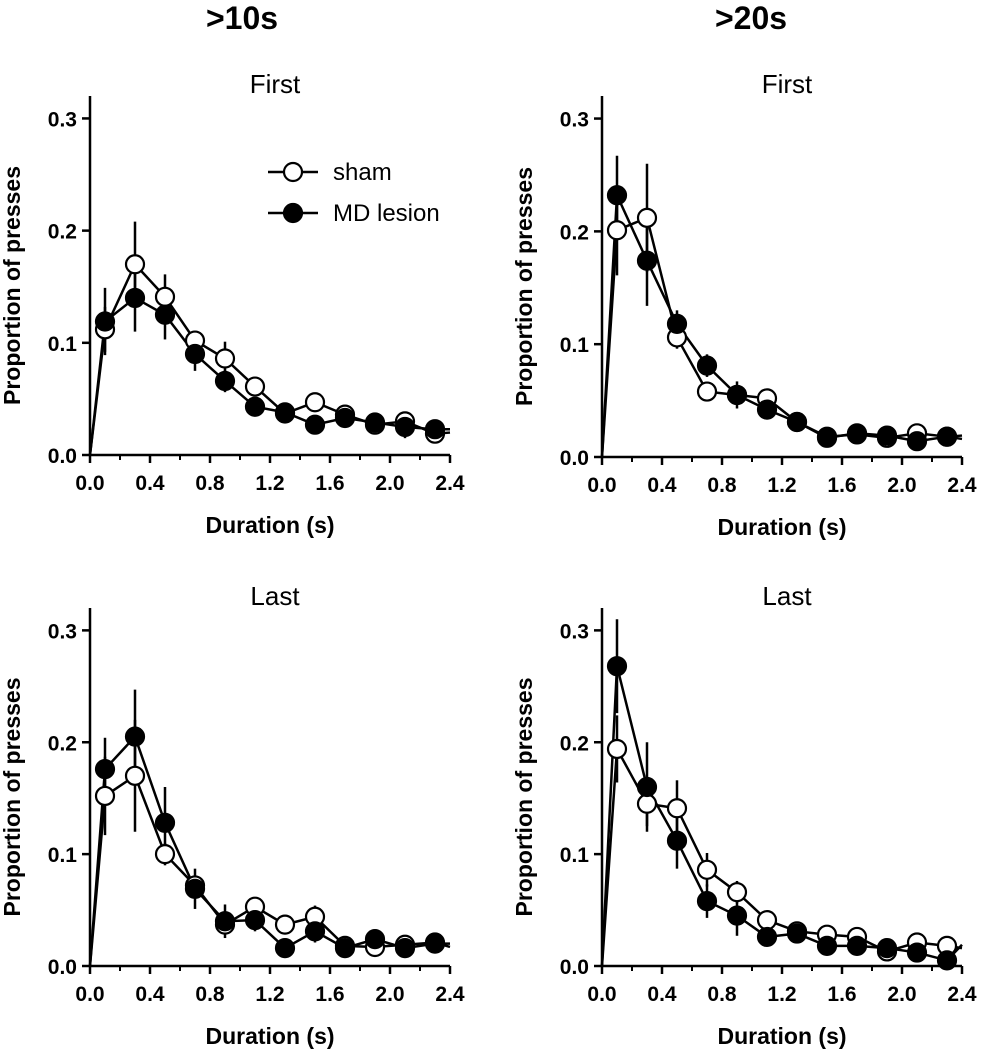 The image size is (981, 1051). Describe the element at coordinates (293, 213) in the screenshot. I see `legend-marker-md-lesion` at that location.